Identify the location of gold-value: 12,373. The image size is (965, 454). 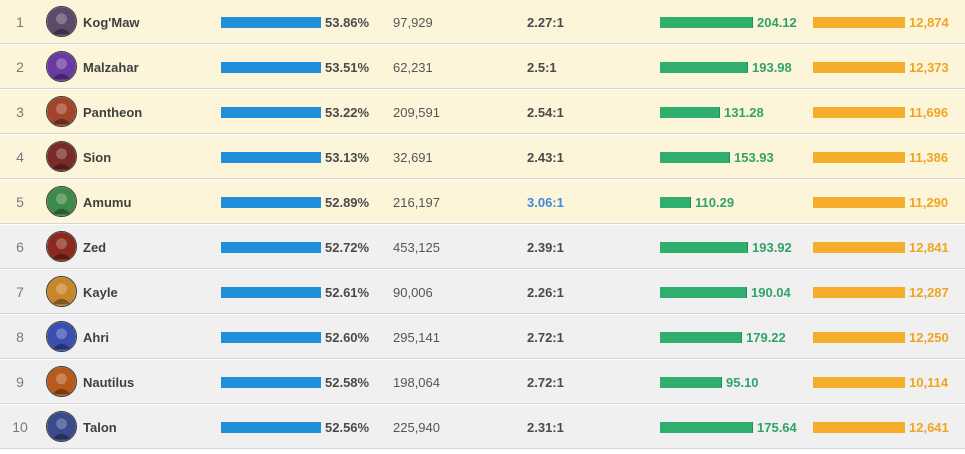
(929, 67).